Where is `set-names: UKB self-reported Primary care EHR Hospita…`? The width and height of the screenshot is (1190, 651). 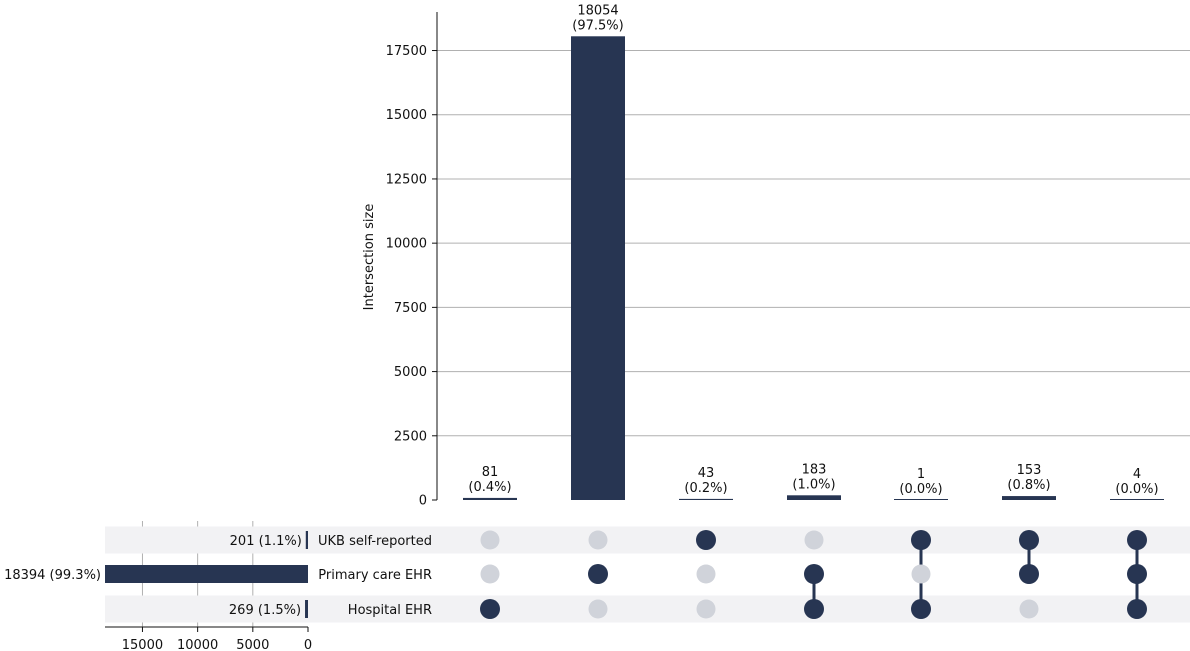
set-names: UKB self-reported Primary care EHR Hospita… is located at coordinates (375, 576).